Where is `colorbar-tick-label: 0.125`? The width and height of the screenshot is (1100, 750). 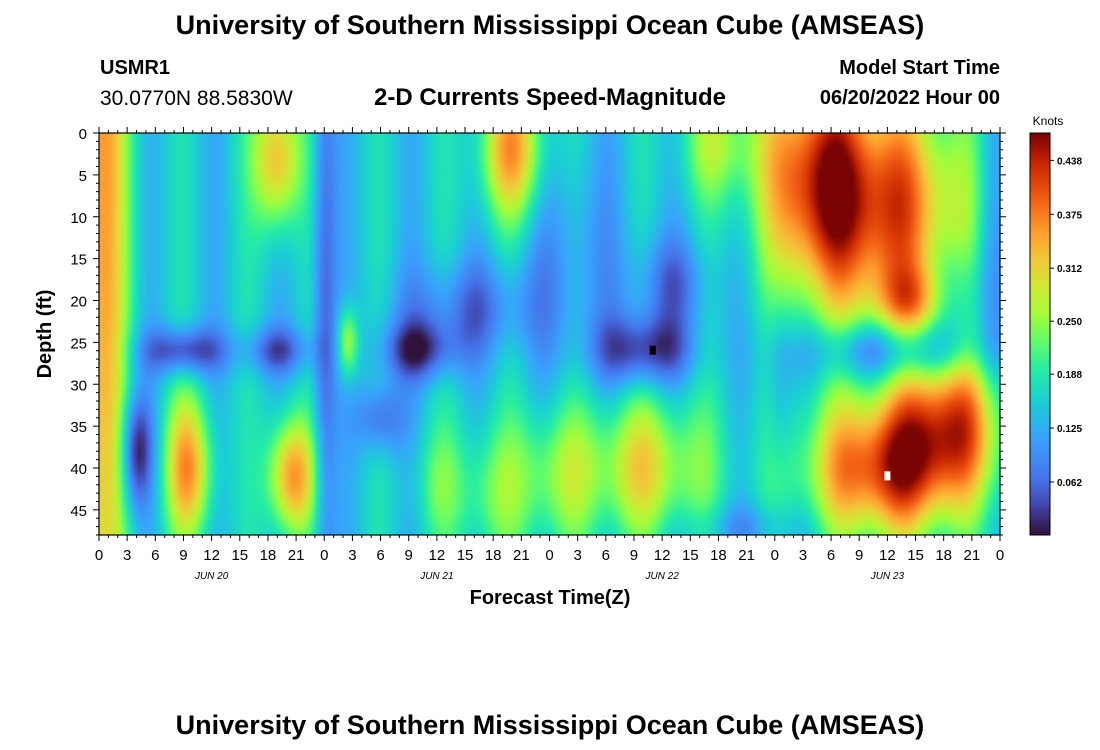
colorbar-tick-label: 0.125 is located at coordinates (1069, 429).